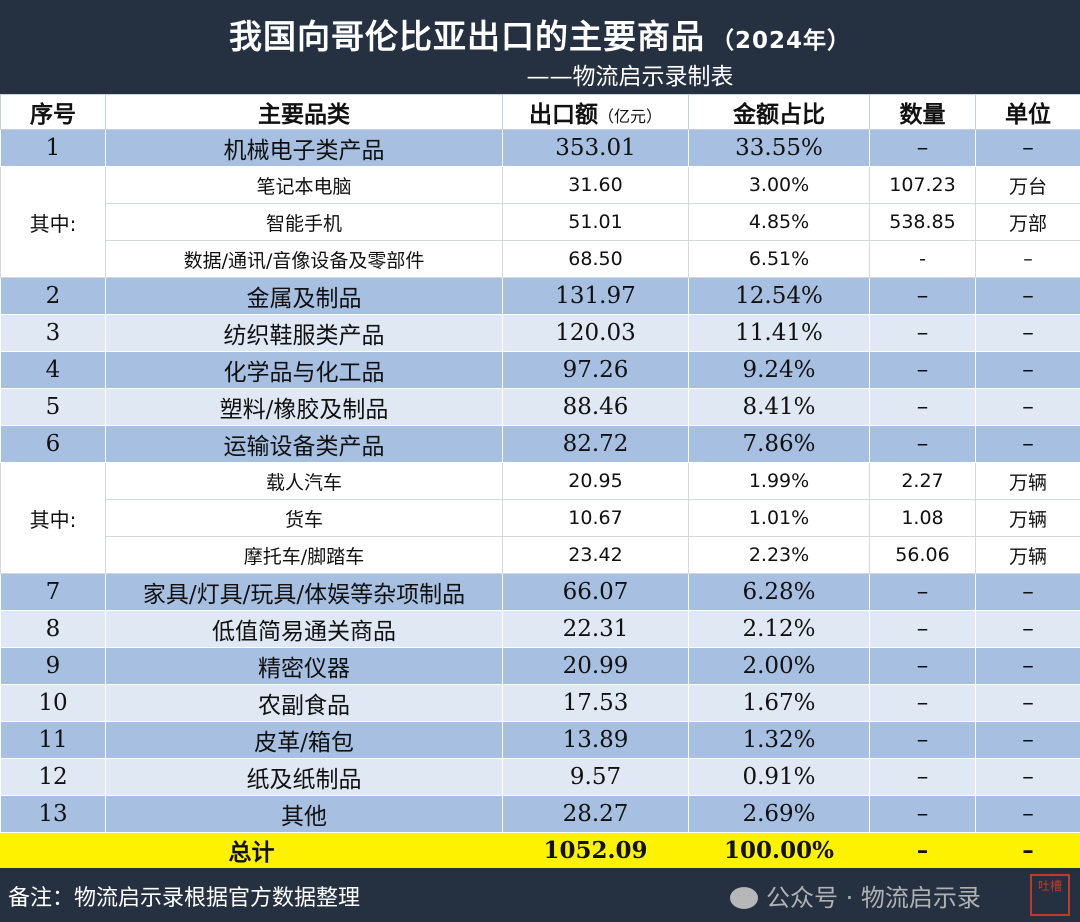 This screenshot has height=922, width=1080. What do you see at coordinates (251, 850) in the screenshot?
I see `total-label: 总计` at bounding box center [251, 850].